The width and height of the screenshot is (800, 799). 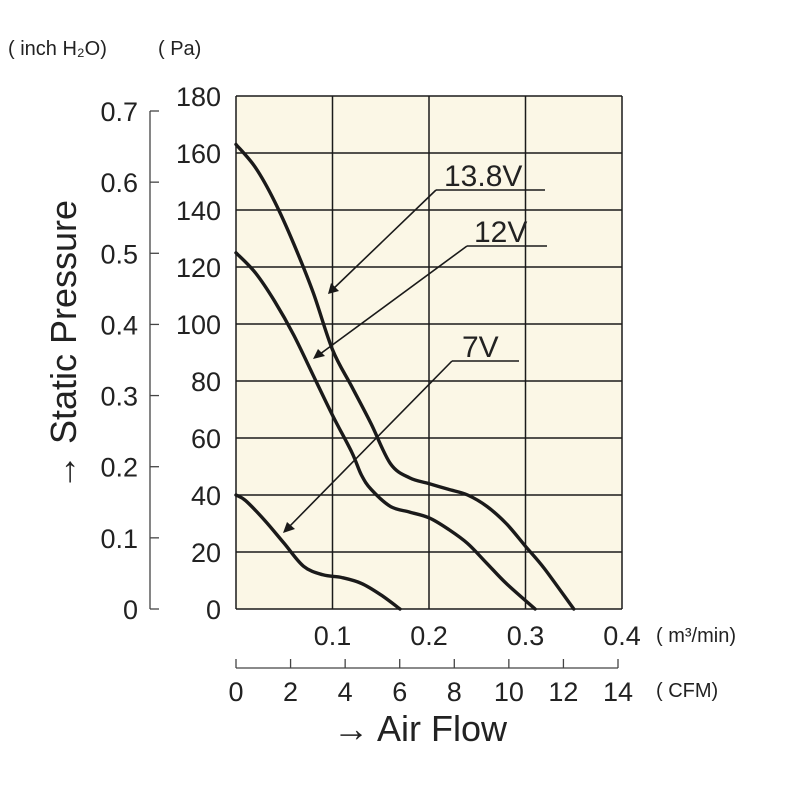 What do you see at coordinates (483, 176) in the screenshot?
I see `curve-label-13-8v: 13.8V` at bounding box center [483, 176].